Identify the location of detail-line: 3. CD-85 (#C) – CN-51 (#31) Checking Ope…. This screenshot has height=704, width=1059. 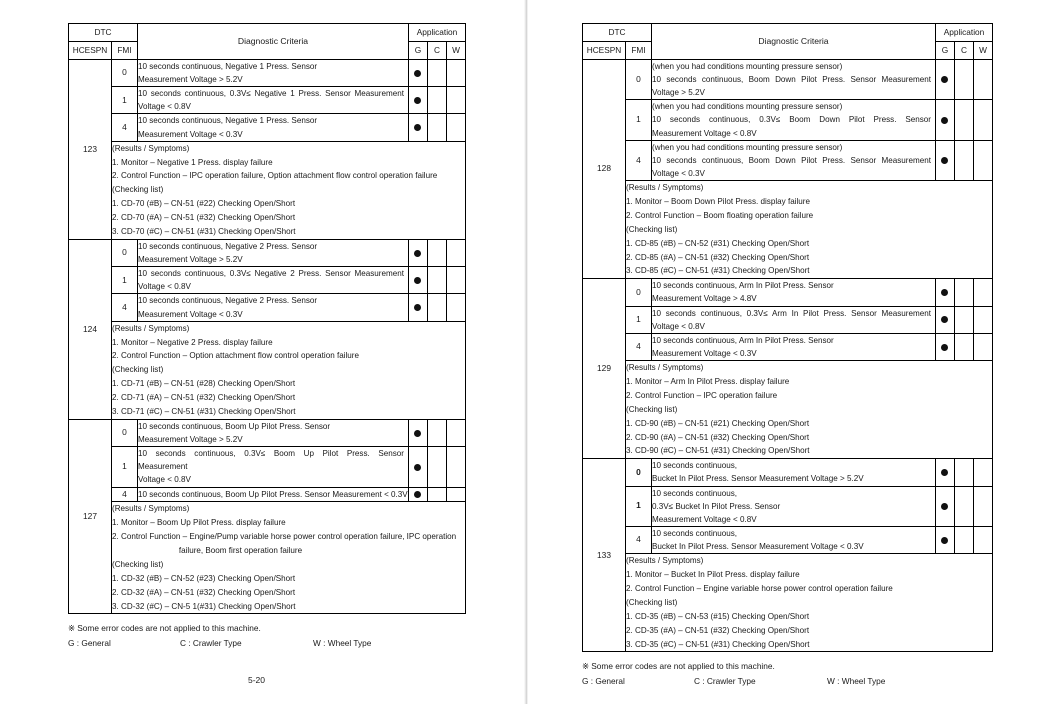
(718, 271).